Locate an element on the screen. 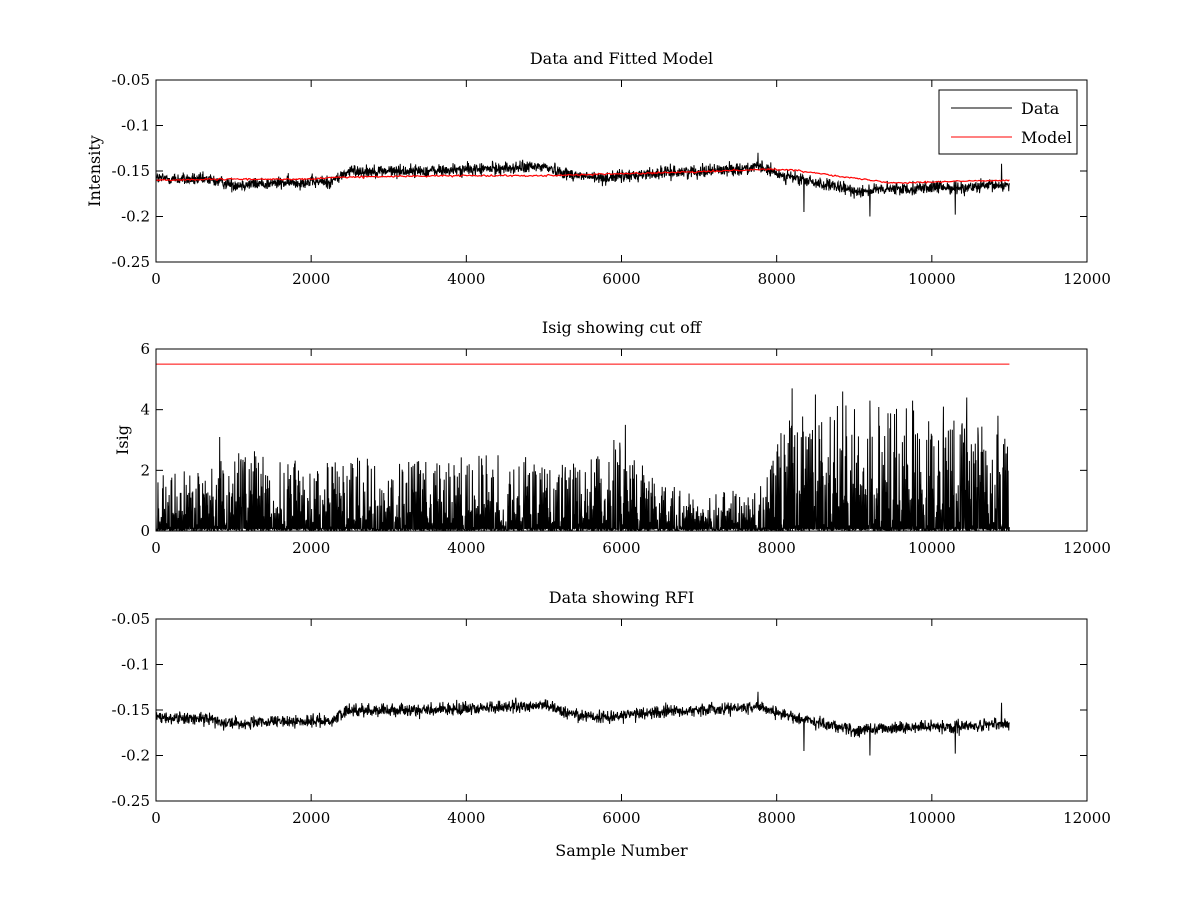  series-3-1-line is located at coordinates (583, 723).